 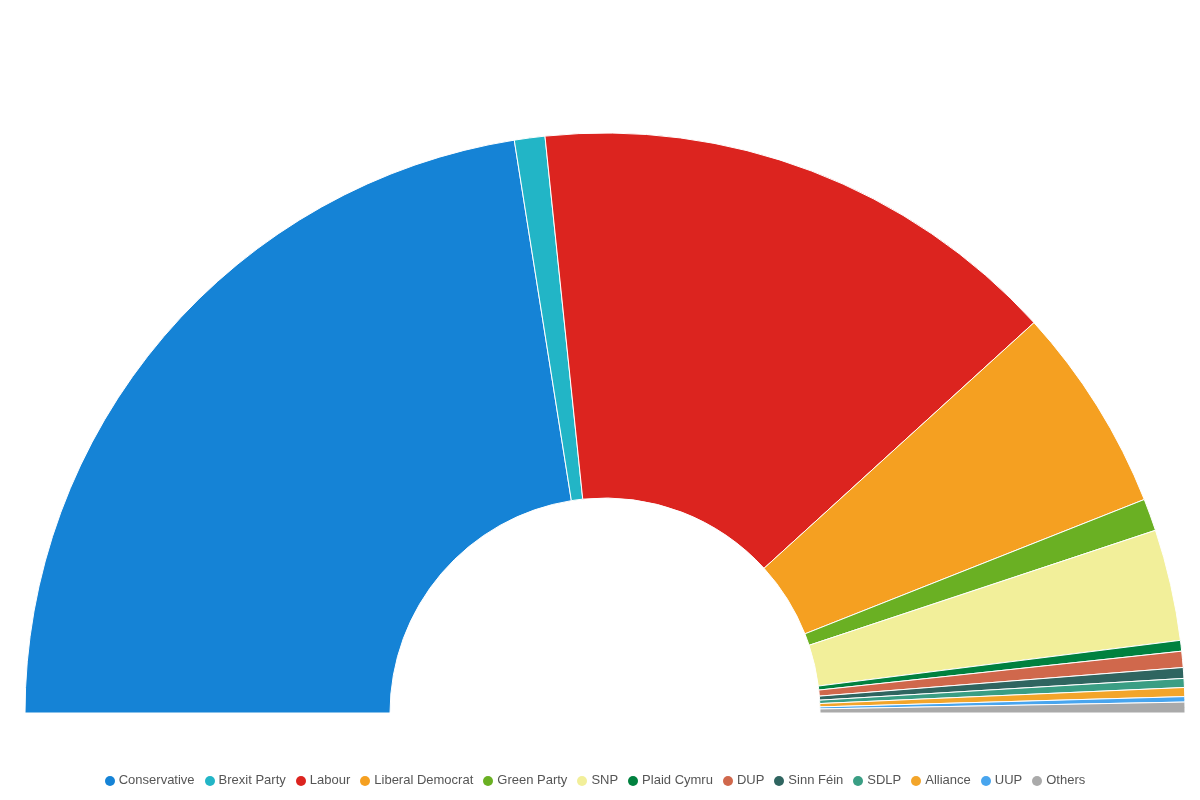 What do you see at coordinates (884, 779) in the screenshot?
I see `legend-label: SDLP` at bounding box center [884, 779].